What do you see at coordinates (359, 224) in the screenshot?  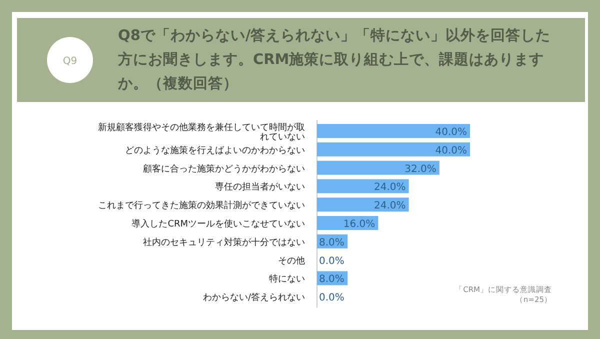 I see `data-label: 16.0%` at bounding box center [359, 224].